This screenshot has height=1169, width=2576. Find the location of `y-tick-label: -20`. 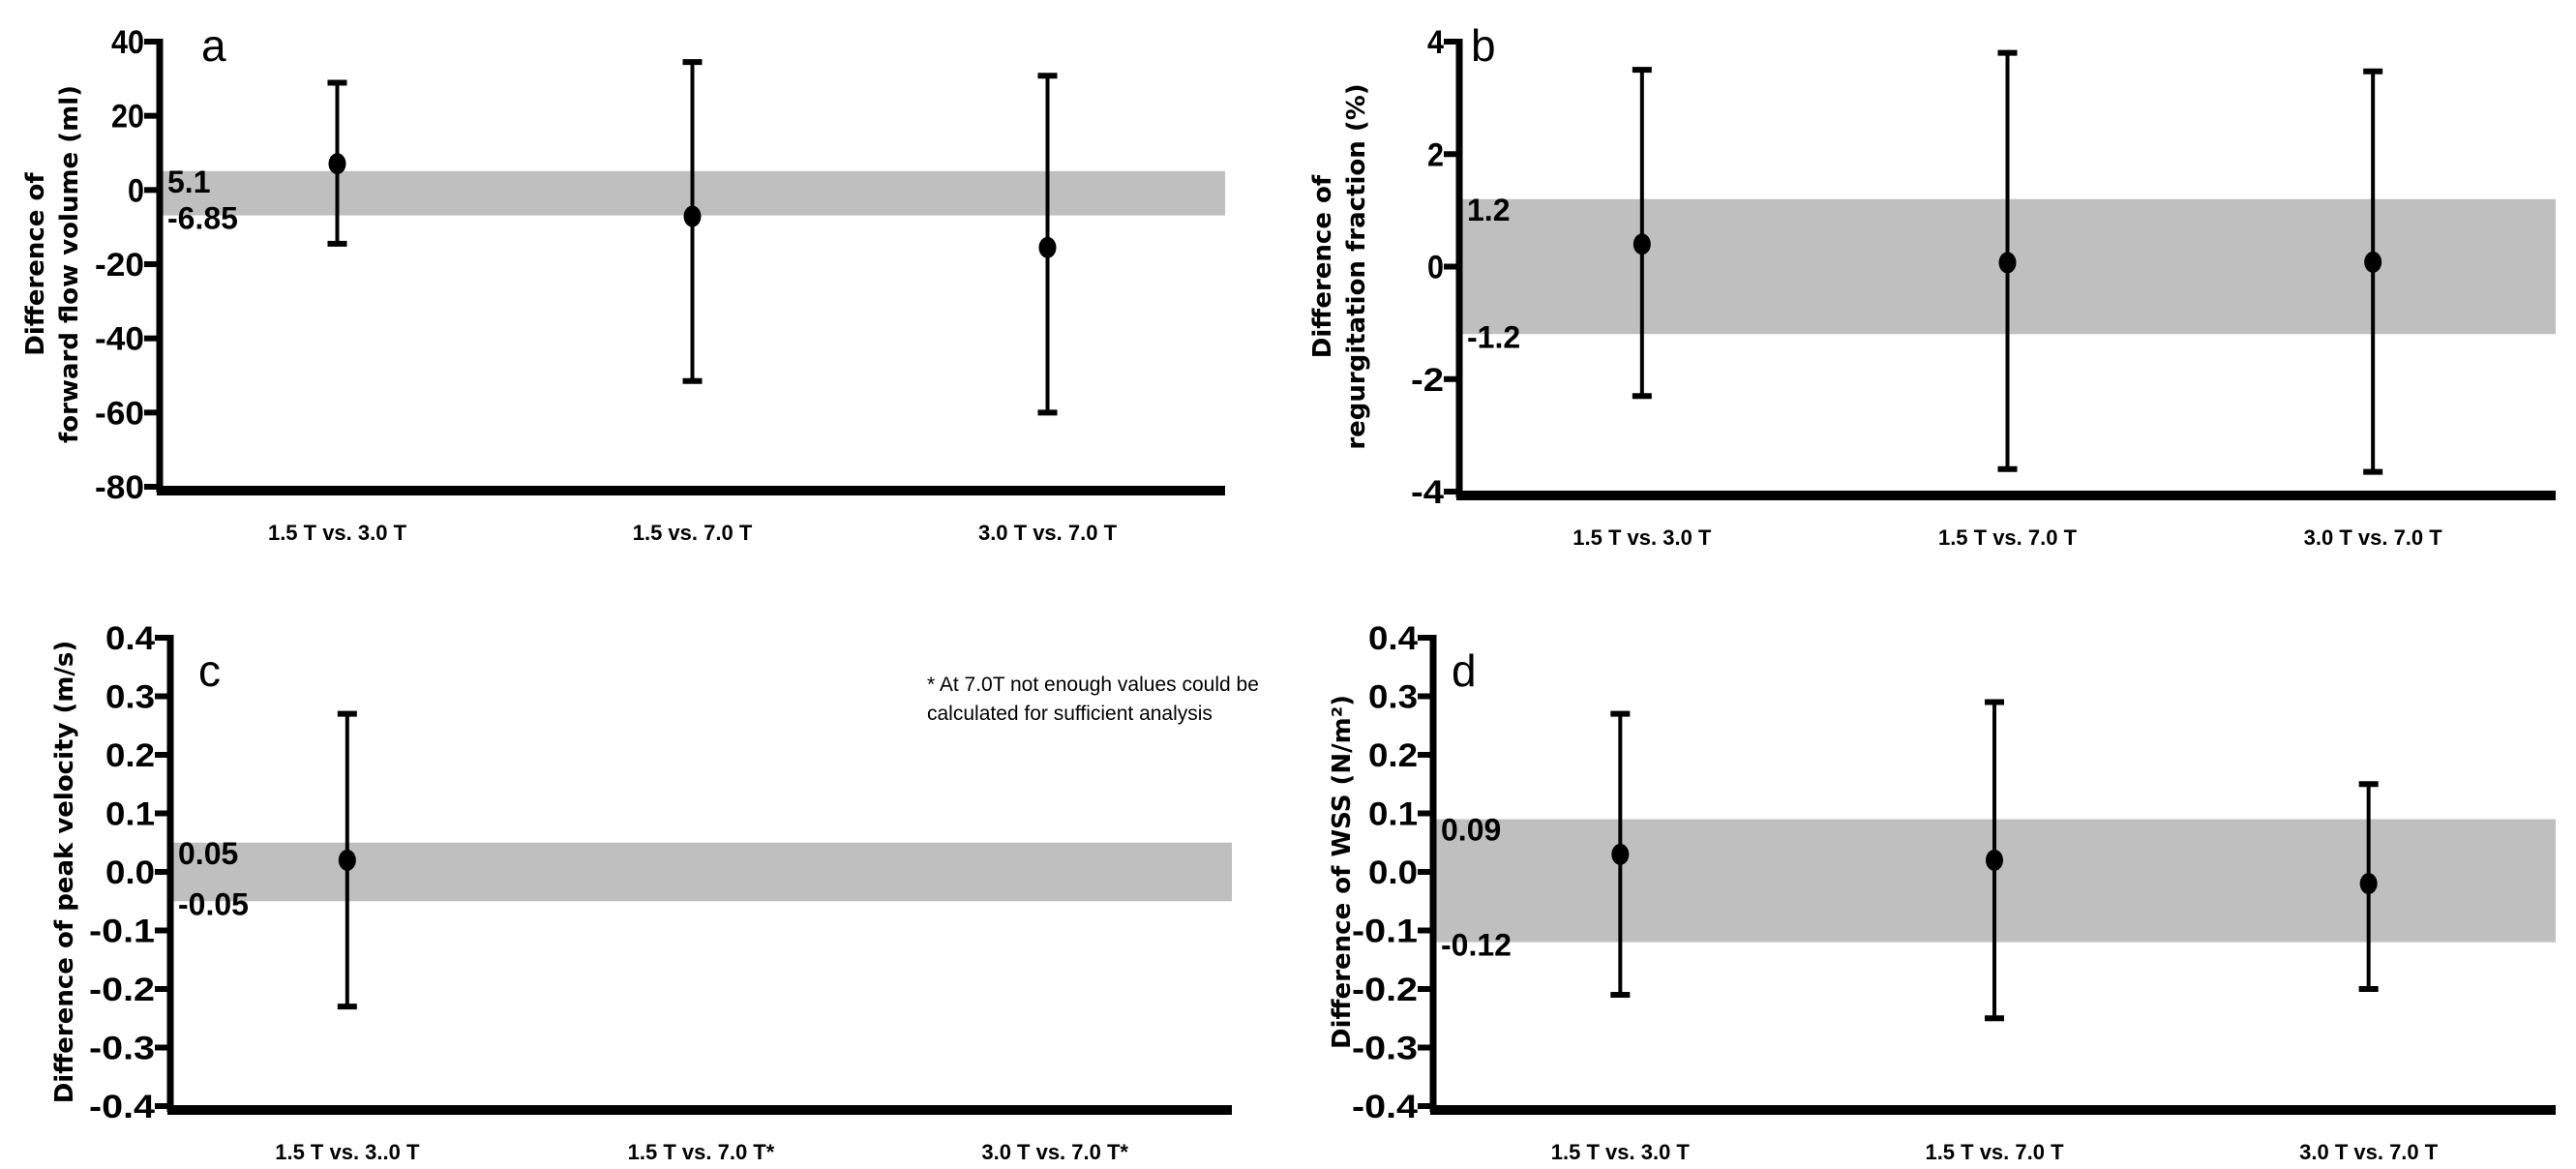

y-tick-label: -20 is located at coordinates (119, 266).